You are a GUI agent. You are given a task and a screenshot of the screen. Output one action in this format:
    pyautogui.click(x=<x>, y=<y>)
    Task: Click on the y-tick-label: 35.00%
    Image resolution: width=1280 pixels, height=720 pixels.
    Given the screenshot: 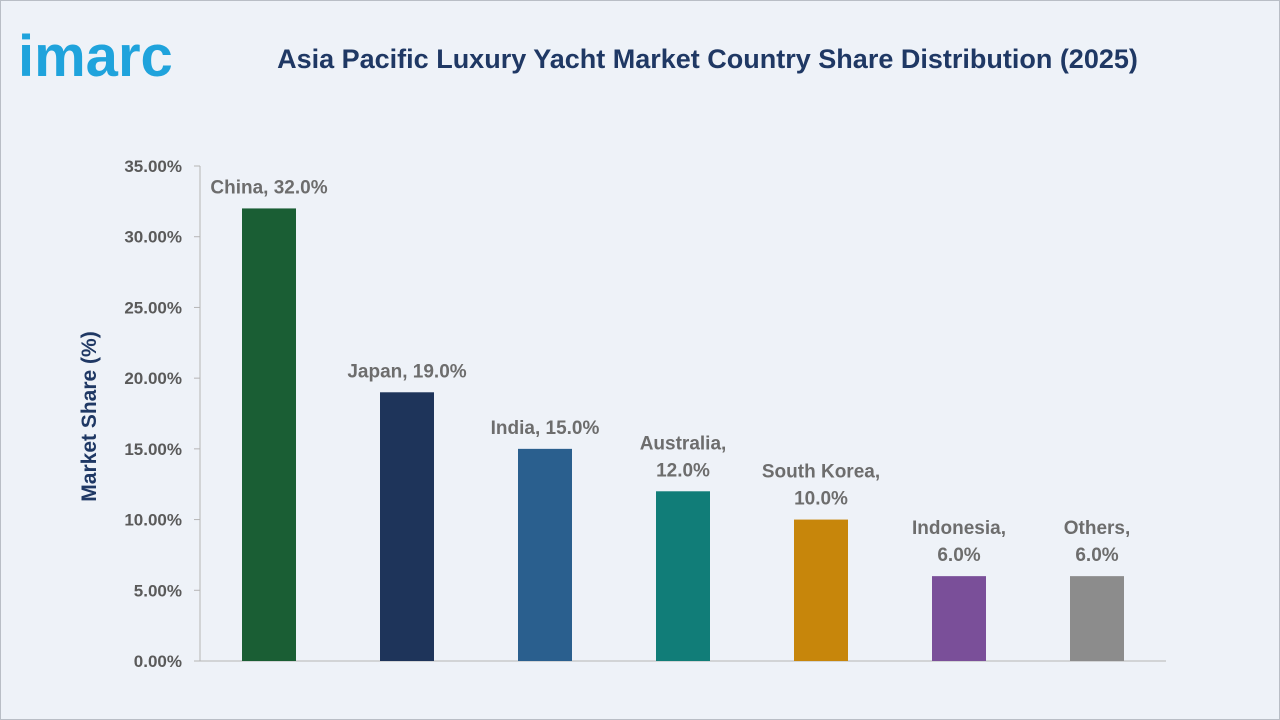 What is the action you would take?
    pyautogui.click(x=153, y=166)
    